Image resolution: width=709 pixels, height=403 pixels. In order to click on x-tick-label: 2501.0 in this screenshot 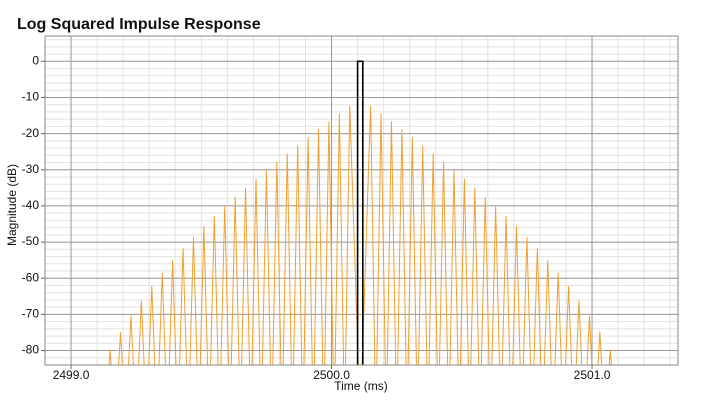, I will do `click(592, 375)`.